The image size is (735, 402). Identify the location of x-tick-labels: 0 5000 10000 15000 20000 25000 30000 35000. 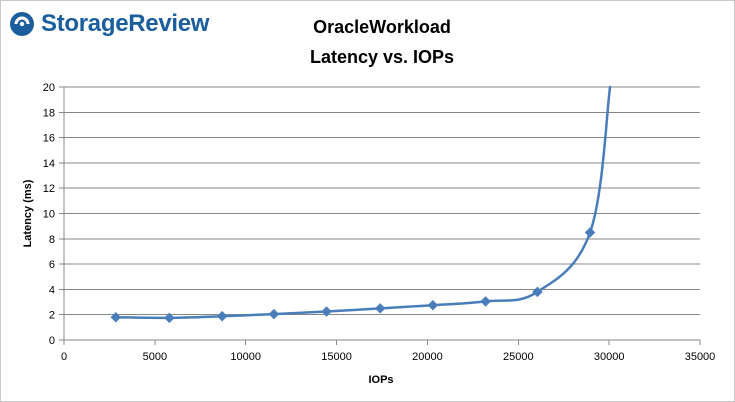
(388, 351).